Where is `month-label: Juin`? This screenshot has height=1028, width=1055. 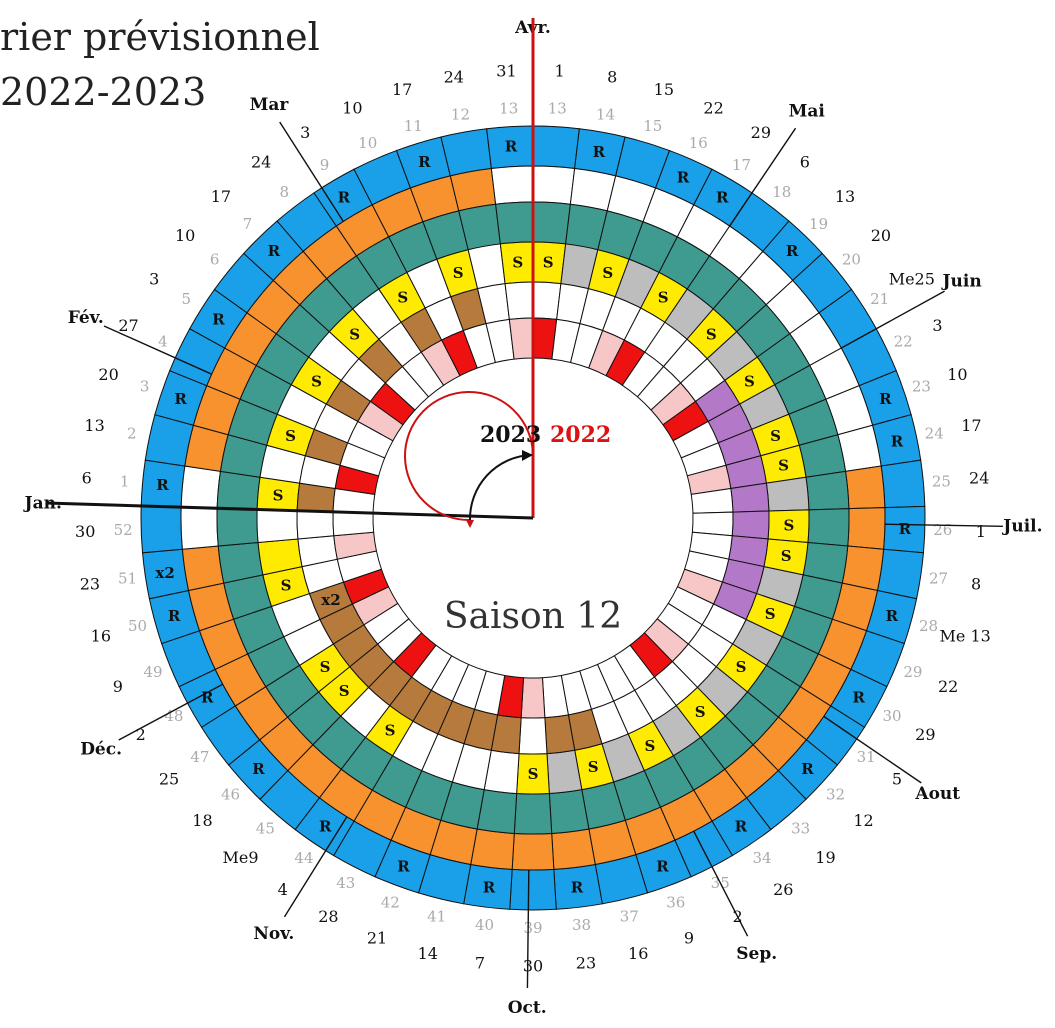
month-label: Juin is located at coordinates (960, 281).